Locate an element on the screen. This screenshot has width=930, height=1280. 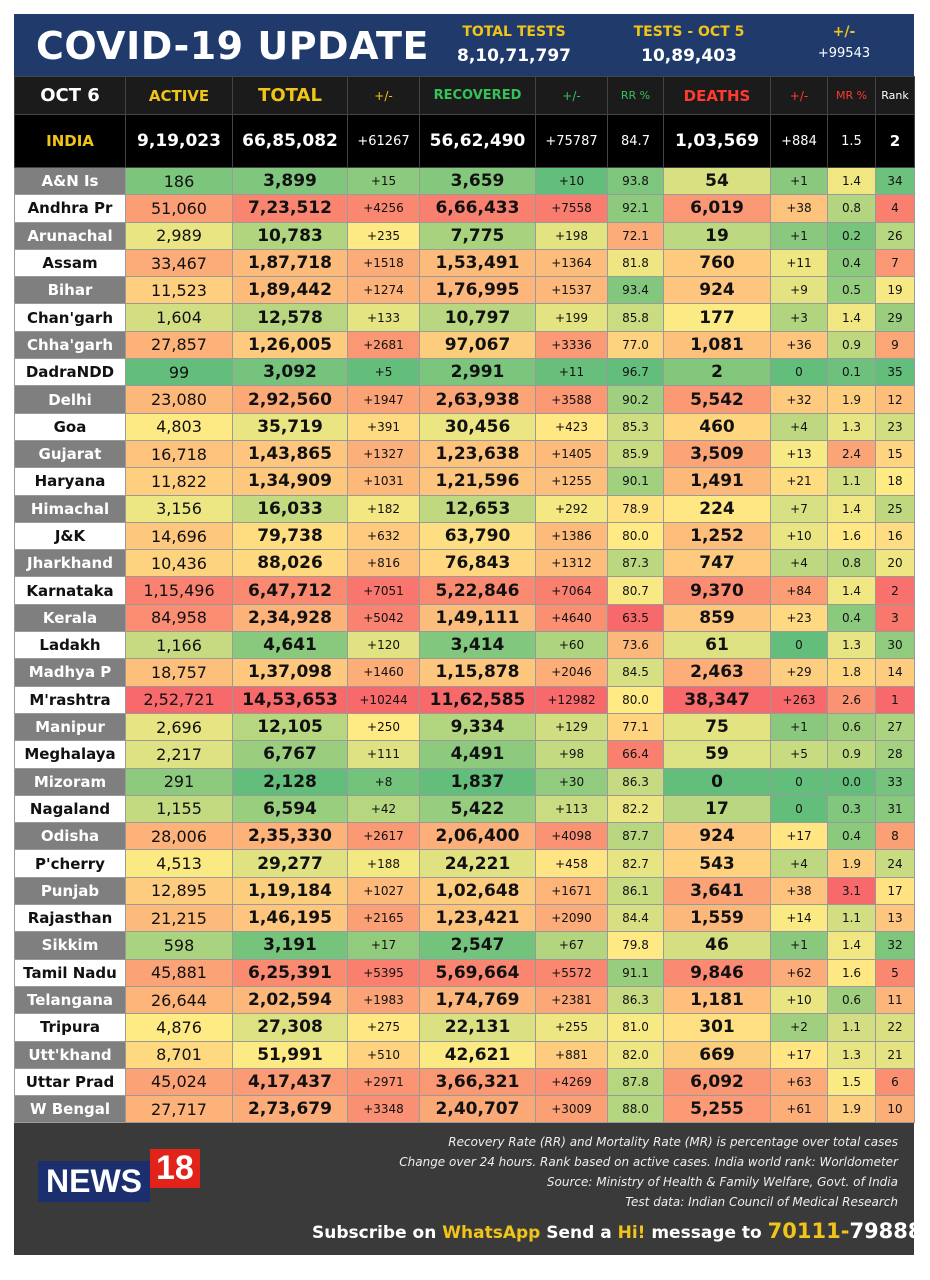
mortality-rate: 1.5 is located at coordinates (851, 1082).